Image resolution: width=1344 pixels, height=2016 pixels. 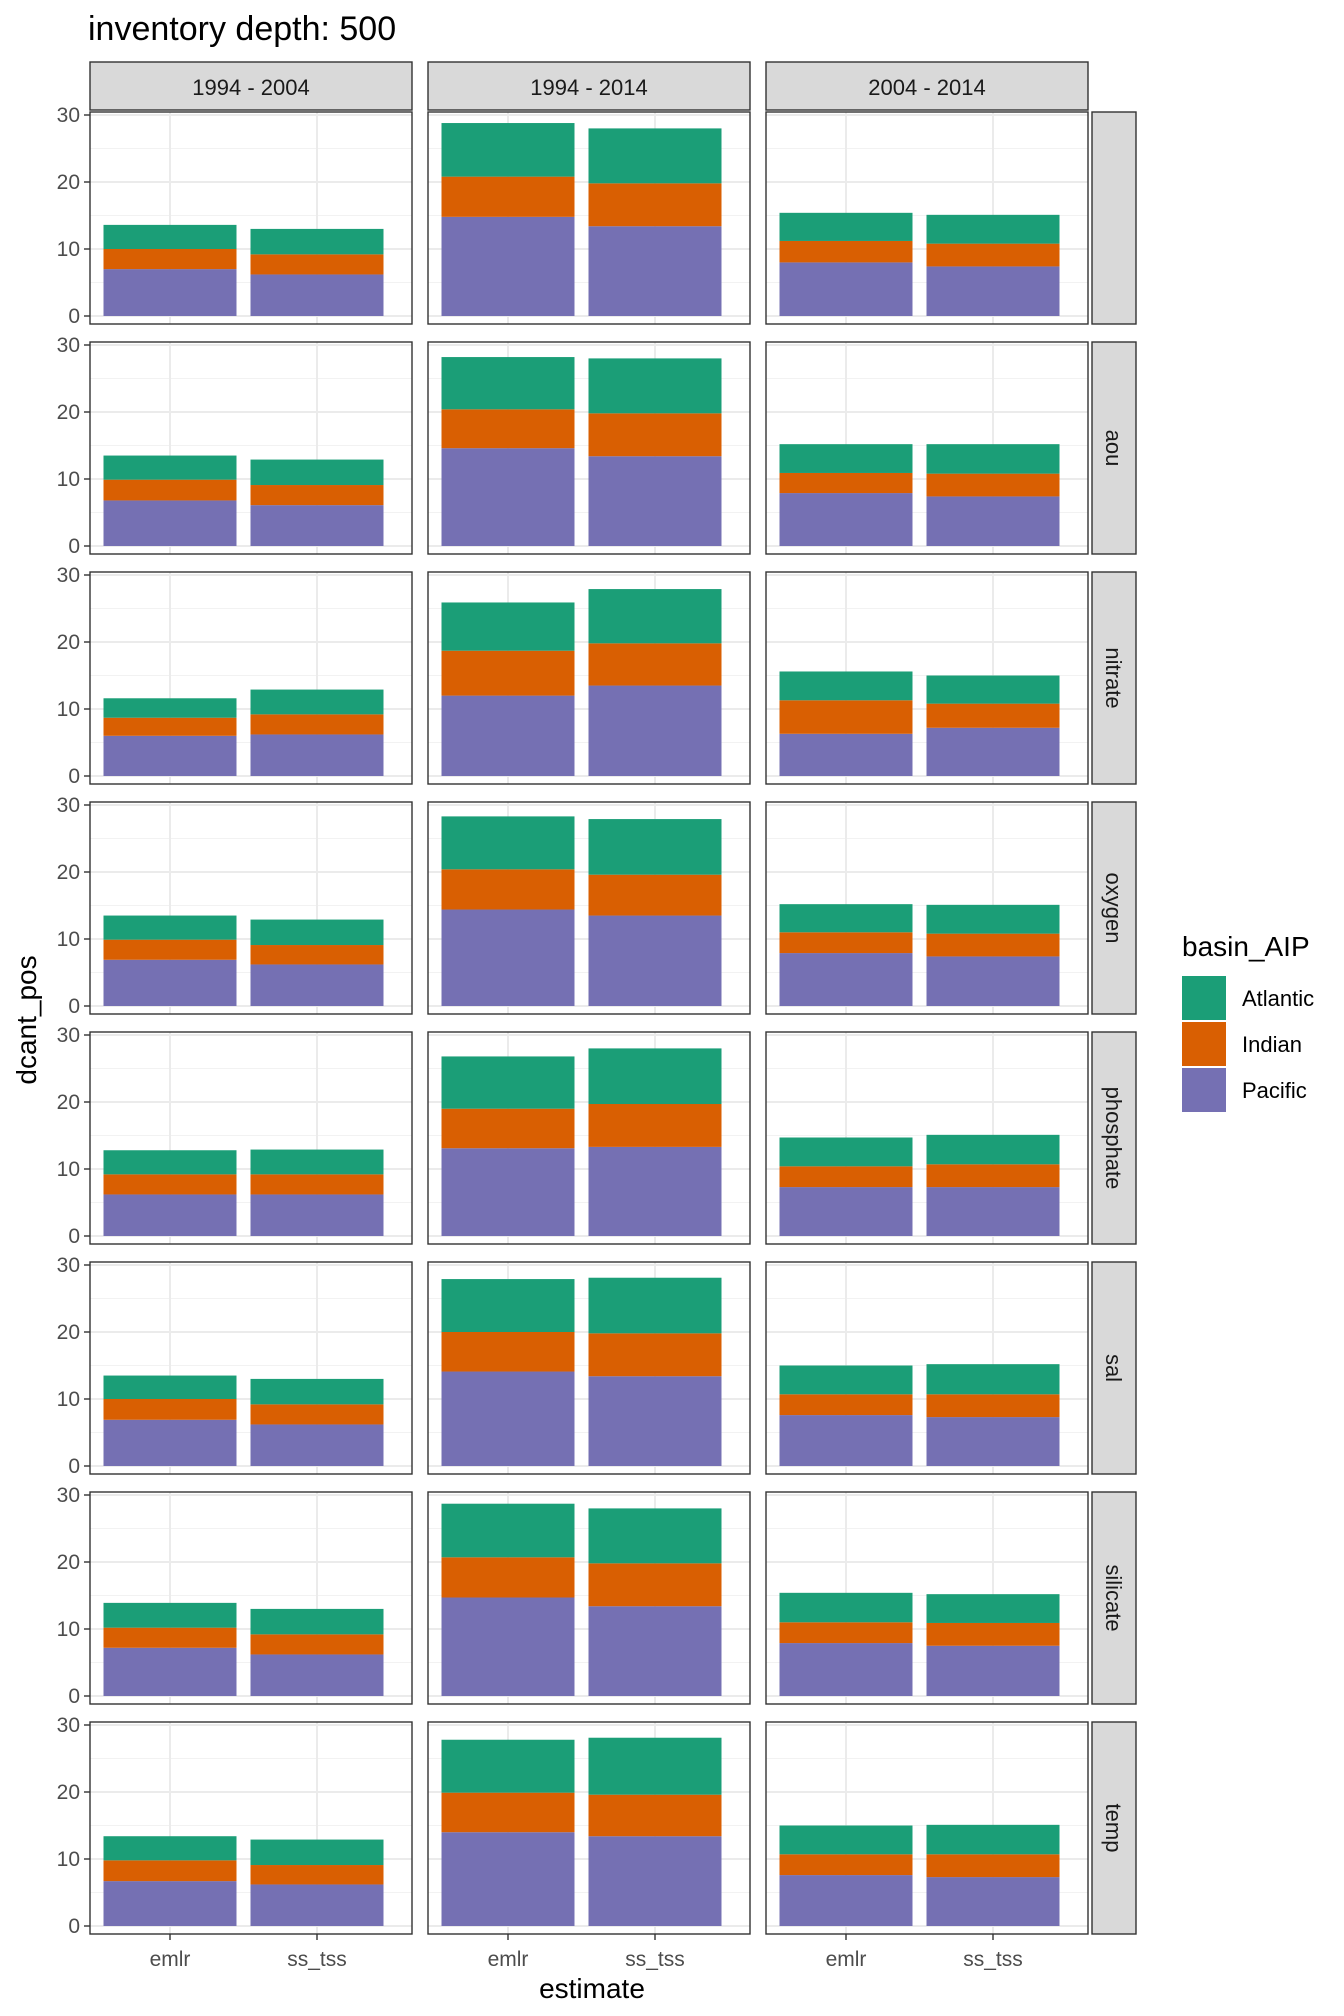 What do you see at coordinates (1113, 1597) in the screenshot?
I see `facet-strip-row-label: silicate` at bounding box center [1113, 1597].